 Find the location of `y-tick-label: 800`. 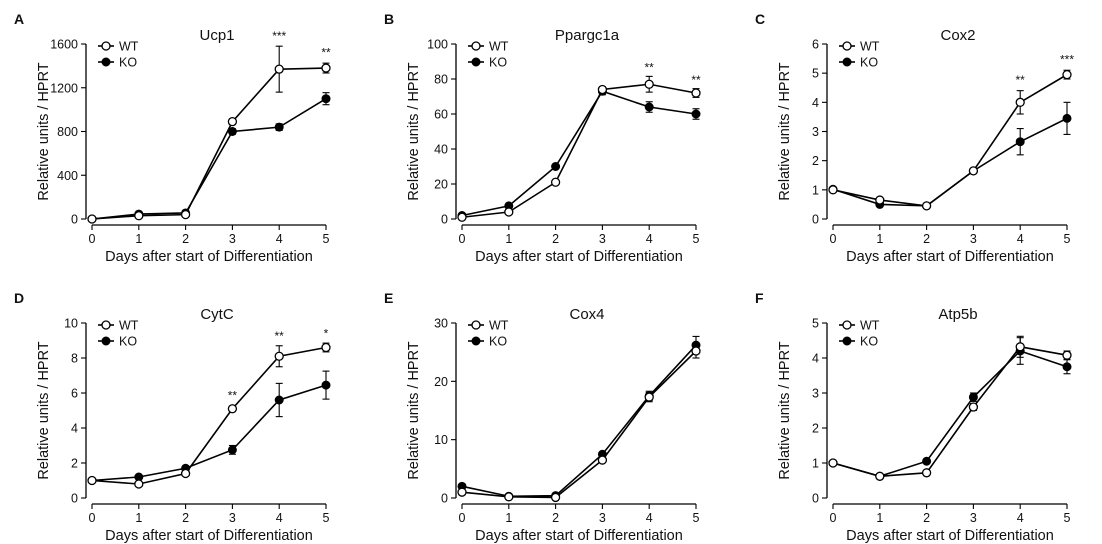

y-tick-label: 800 is located at coordinates (67, 132).